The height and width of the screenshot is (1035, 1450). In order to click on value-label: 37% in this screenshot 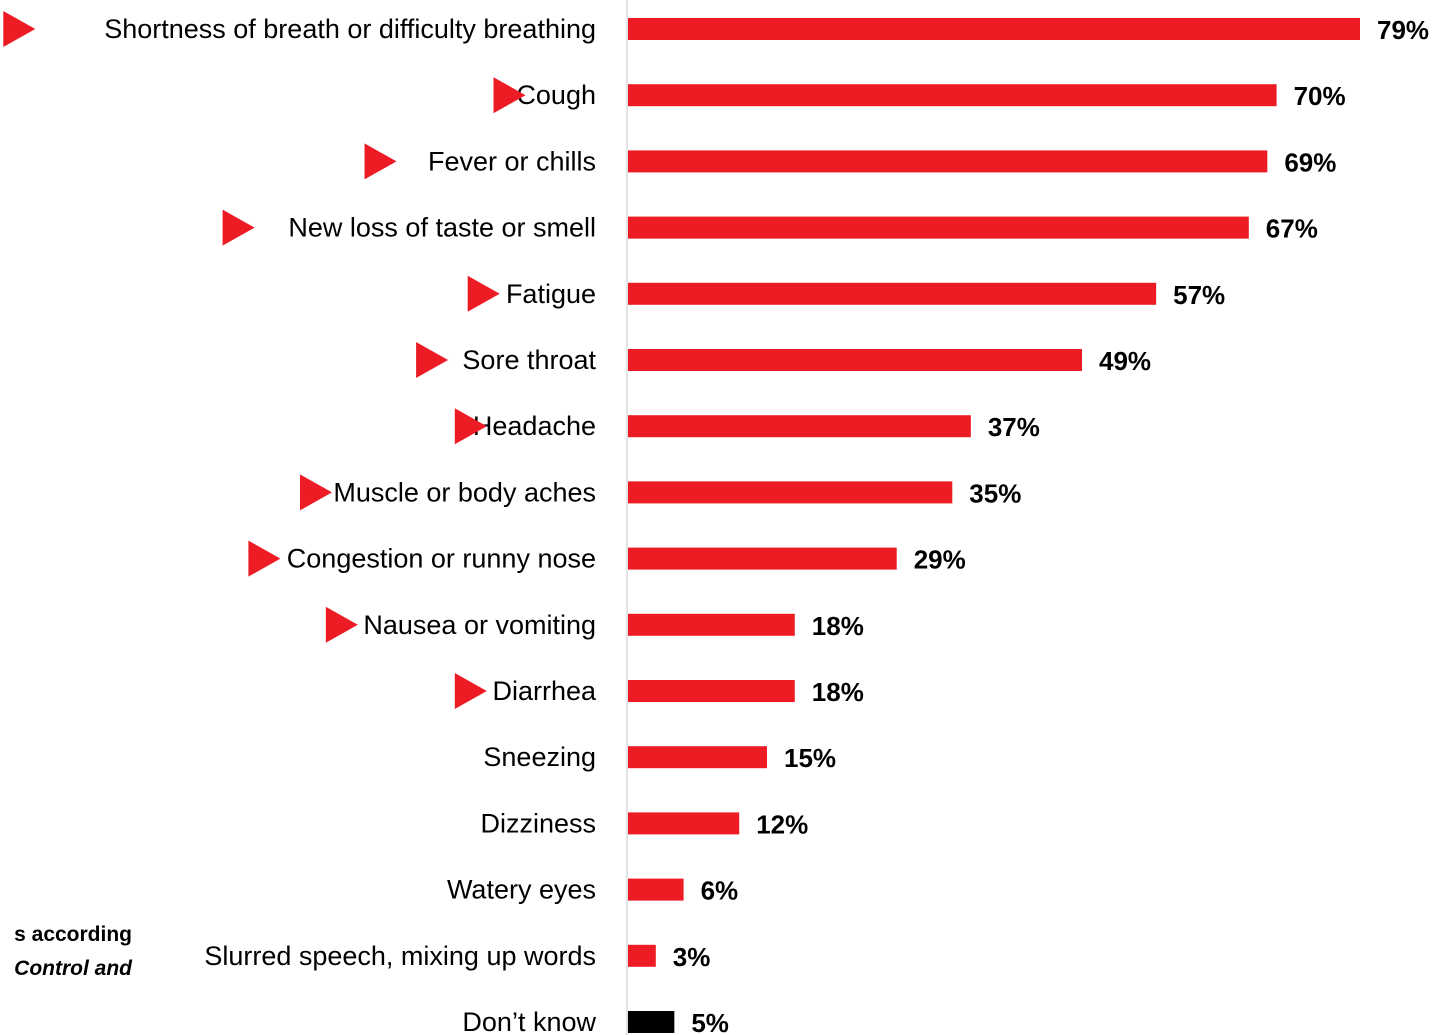, I will do `click(1014, 427)`.